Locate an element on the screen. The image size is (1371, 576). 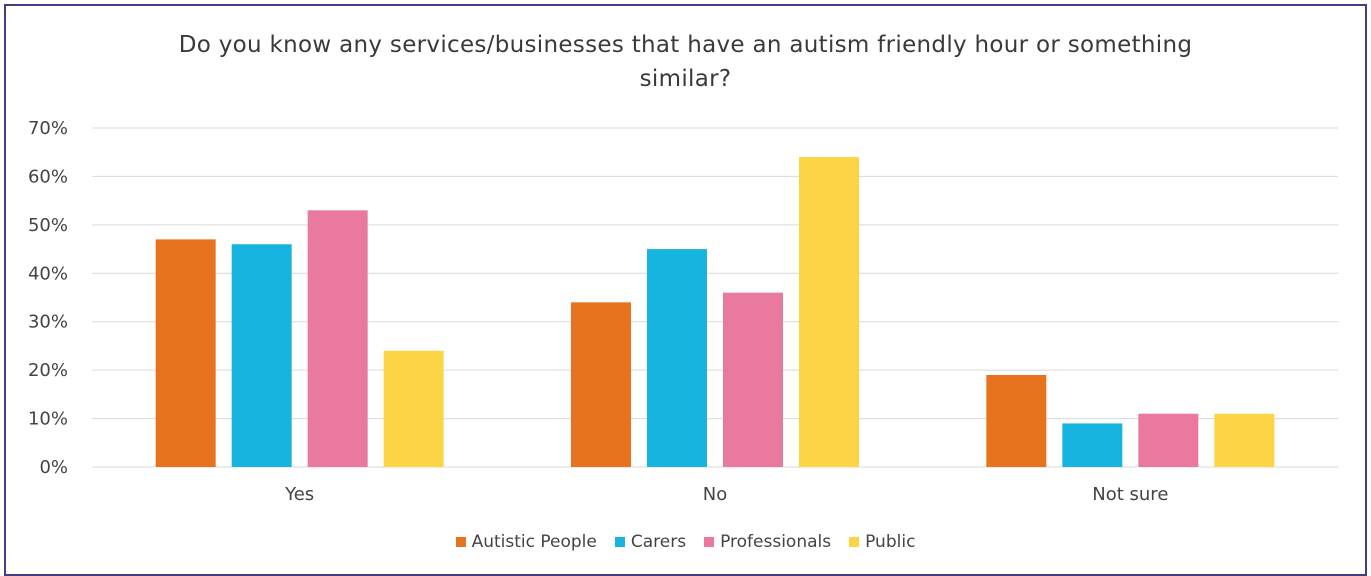
legend-label: Carers is located at coordinates (658, 542).